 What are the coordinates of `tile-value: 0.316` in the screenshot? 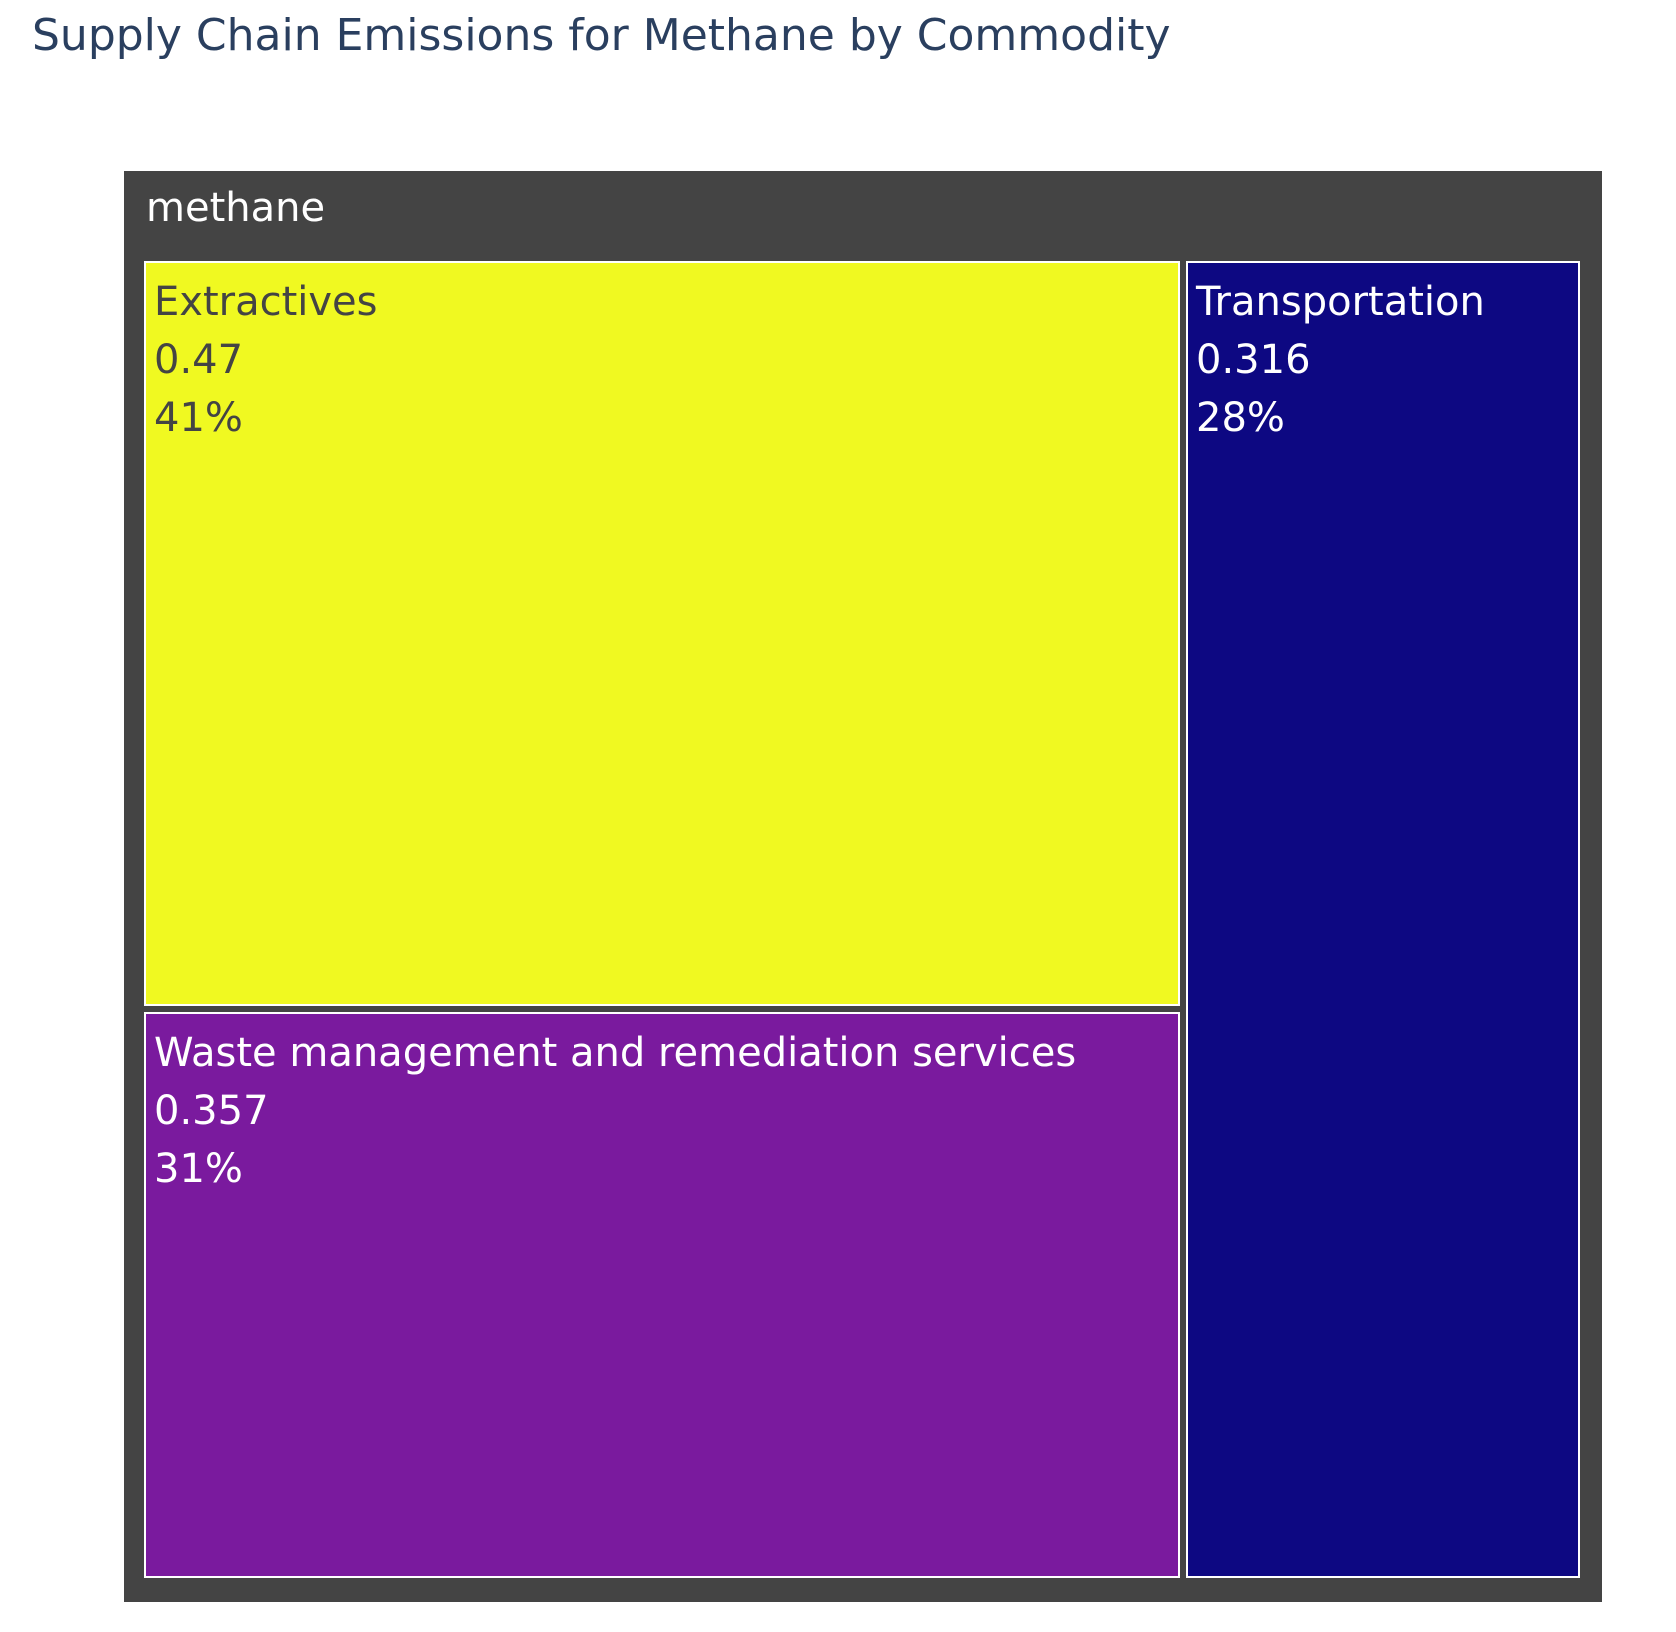 It's located at (1253, 360).